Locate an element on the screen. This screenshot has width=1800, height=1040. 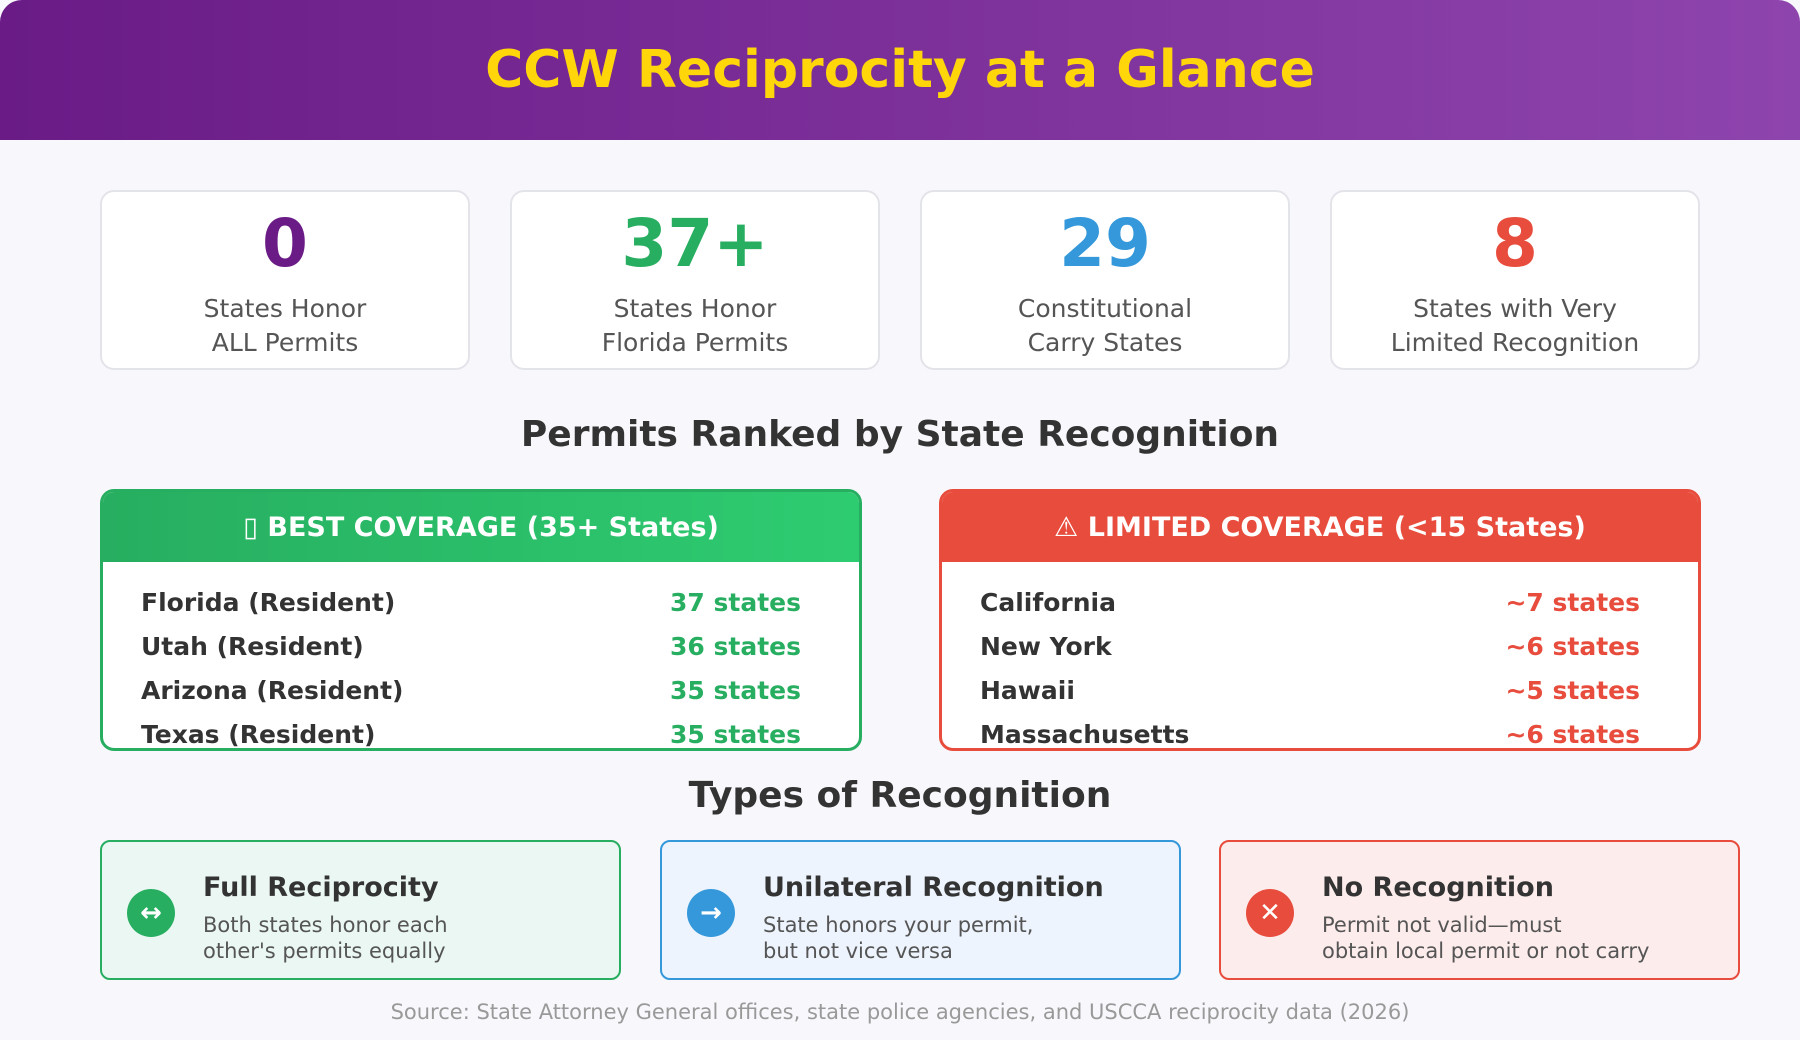
permit-name: California is located at coordinates (1048, 602).